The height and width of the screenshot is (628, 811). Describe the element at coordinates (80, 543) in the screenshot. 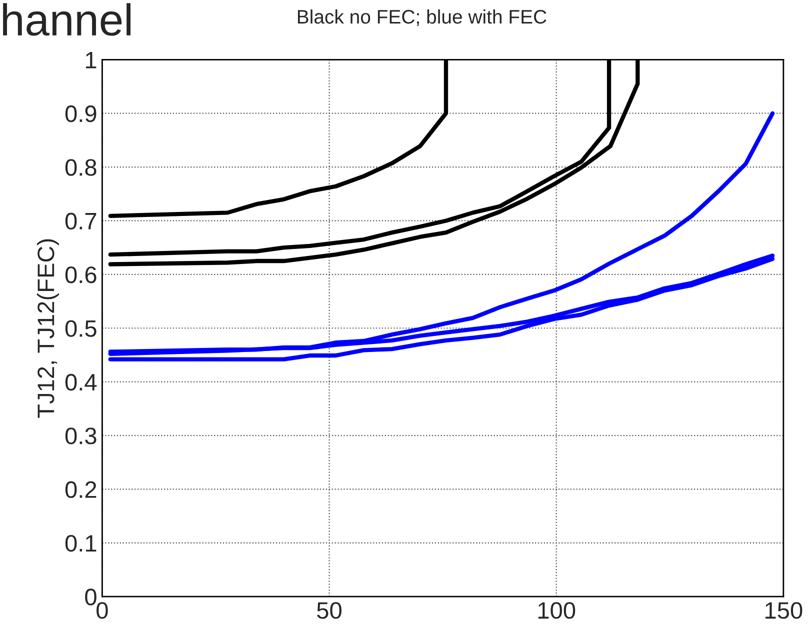

I see `y-tick-label: 0.1` at that location.